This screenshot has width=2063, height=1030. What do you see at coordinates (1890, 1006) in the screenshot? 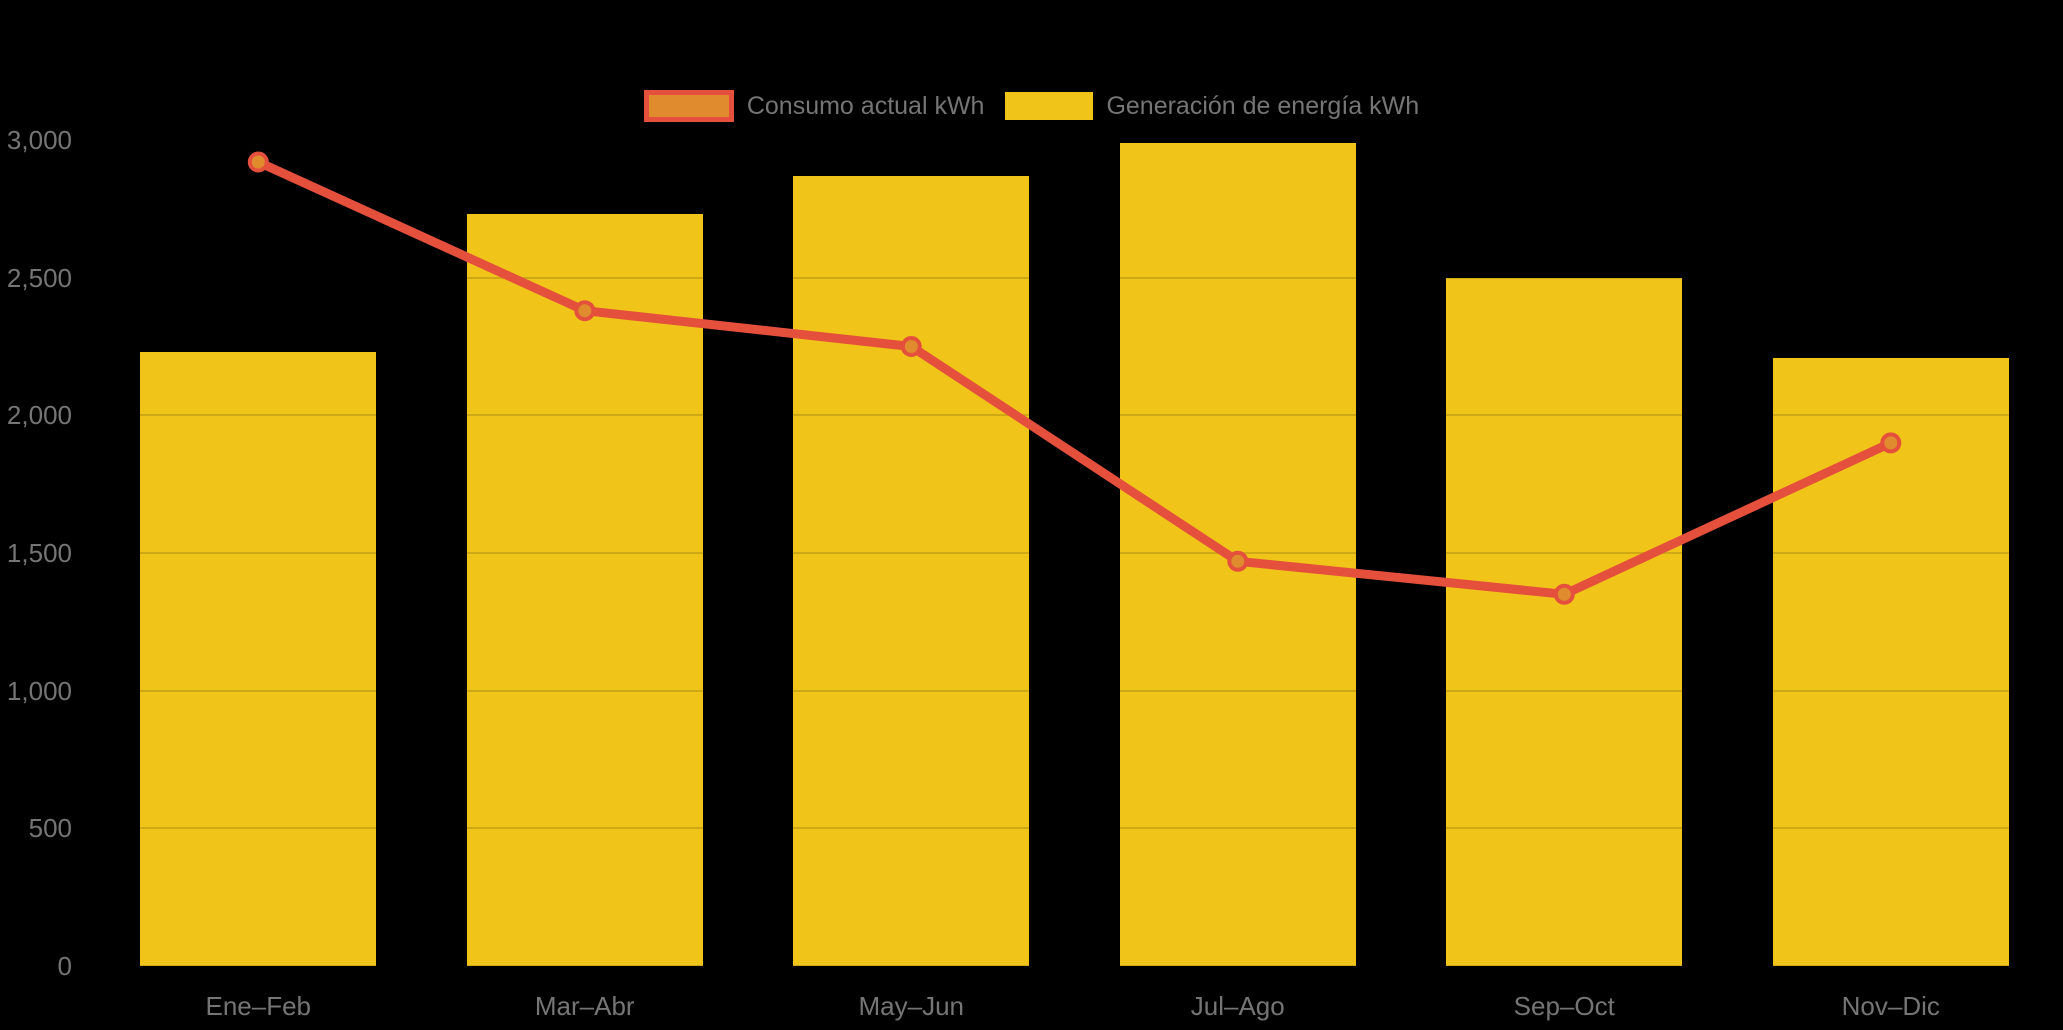
I see `x-axis-label: Nov–Dic` at bounding box center [1890, 1006].